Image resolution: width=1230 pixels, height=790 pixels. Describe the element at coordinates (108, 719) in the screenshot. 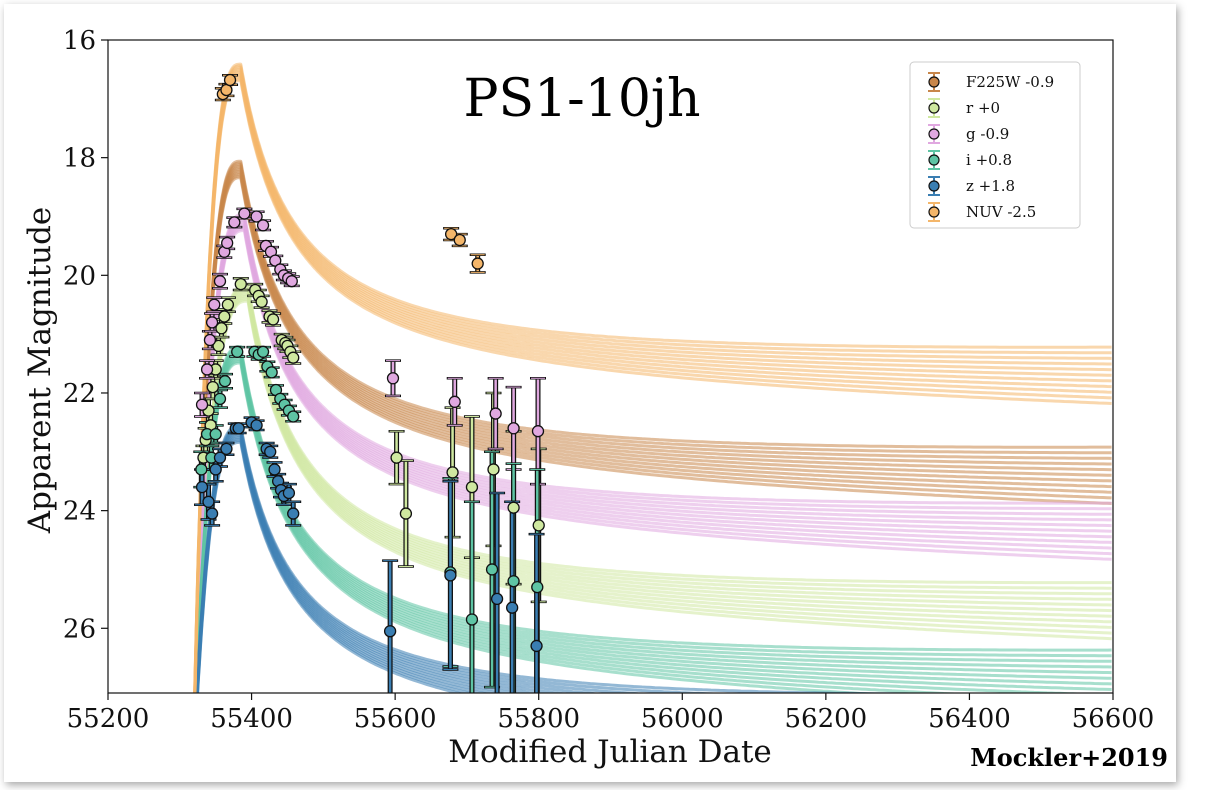

I see `x-tick-label: 55200` at that location.